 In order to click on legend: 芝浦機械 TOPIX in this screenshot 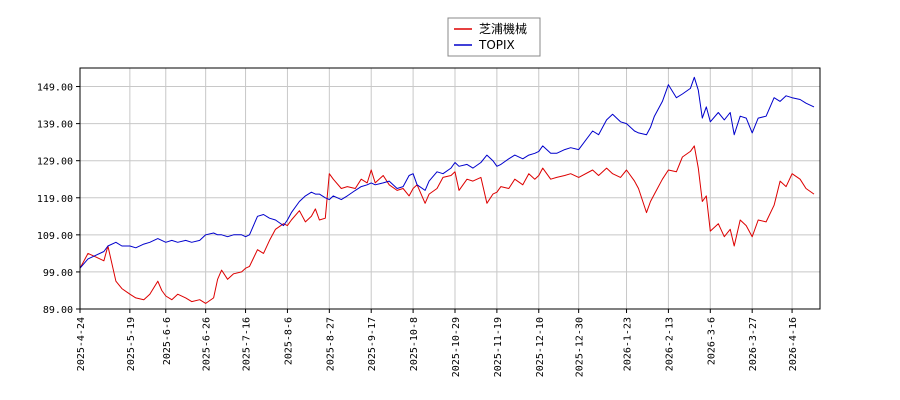, I will do `click(494, 37)`.